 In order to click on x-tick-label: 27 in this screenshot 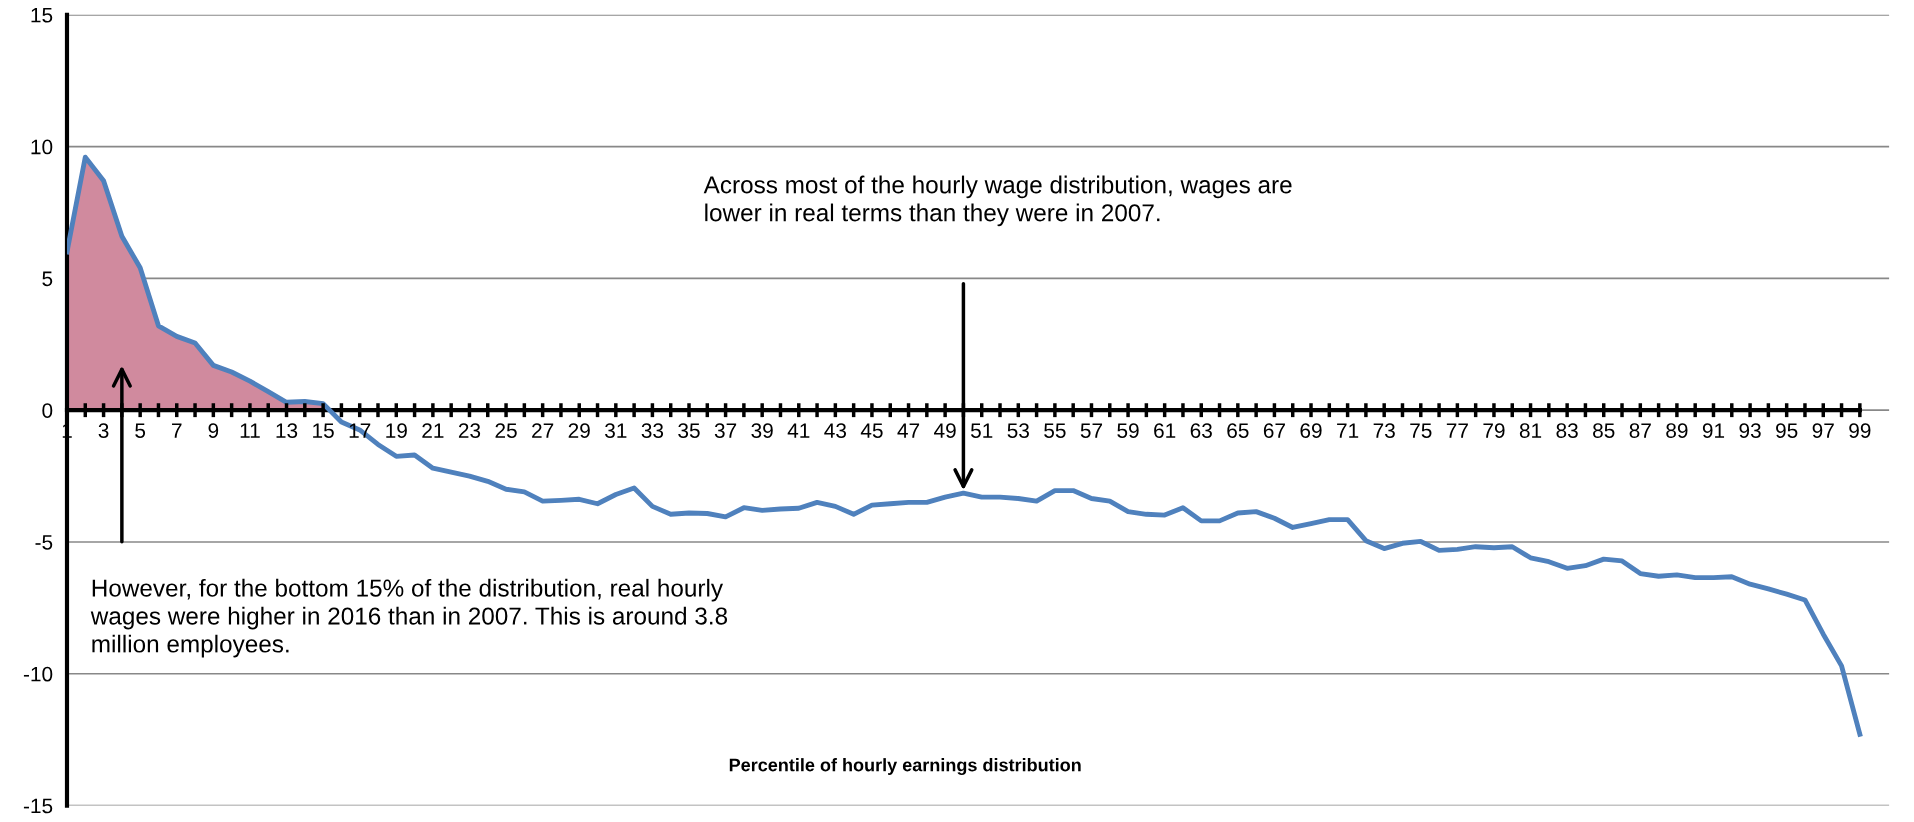, I will do `click(543, 430)`.